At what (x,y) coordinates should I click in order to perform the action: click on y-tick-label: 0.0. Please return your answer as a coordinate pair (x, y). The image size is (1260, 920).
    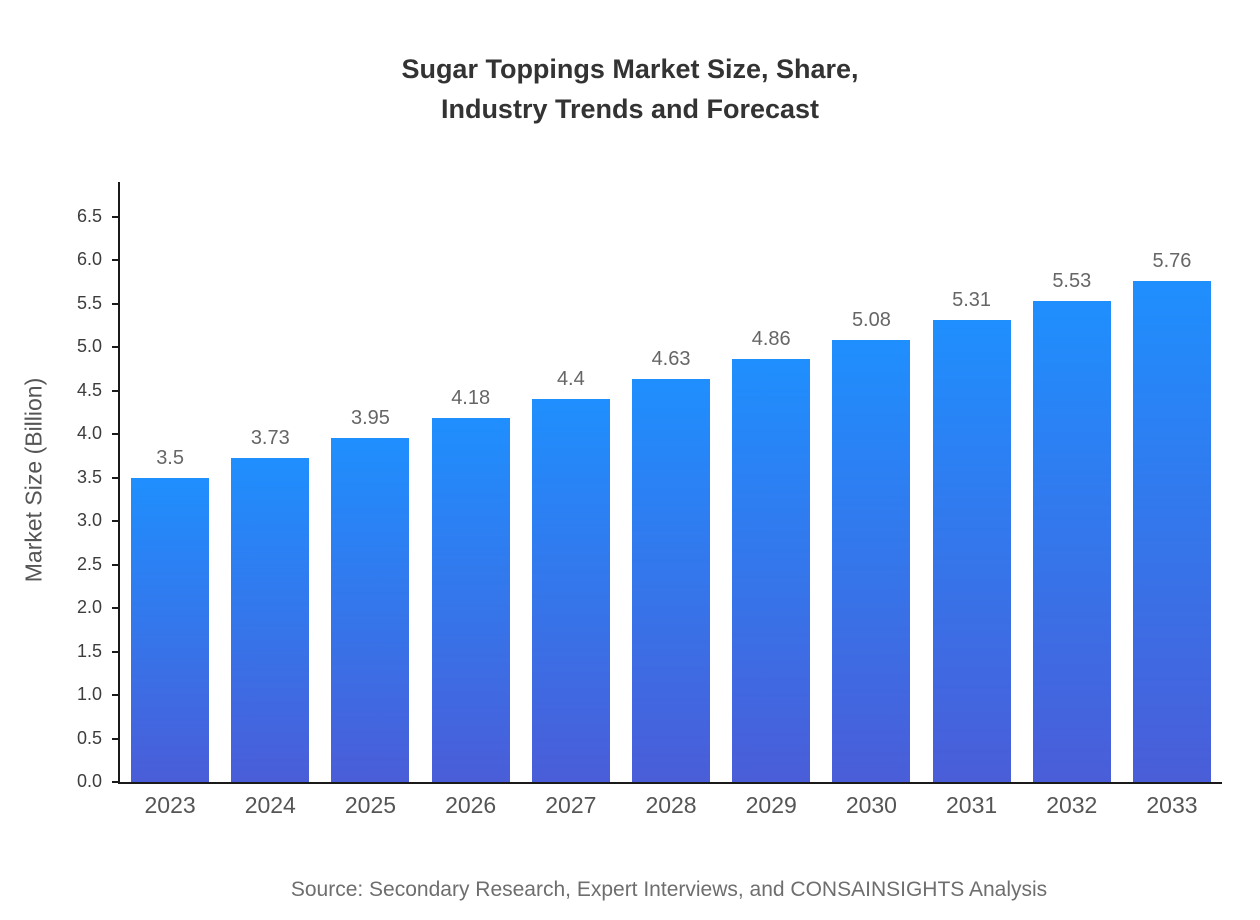
    Looking at the image, I should click on (89, 781).